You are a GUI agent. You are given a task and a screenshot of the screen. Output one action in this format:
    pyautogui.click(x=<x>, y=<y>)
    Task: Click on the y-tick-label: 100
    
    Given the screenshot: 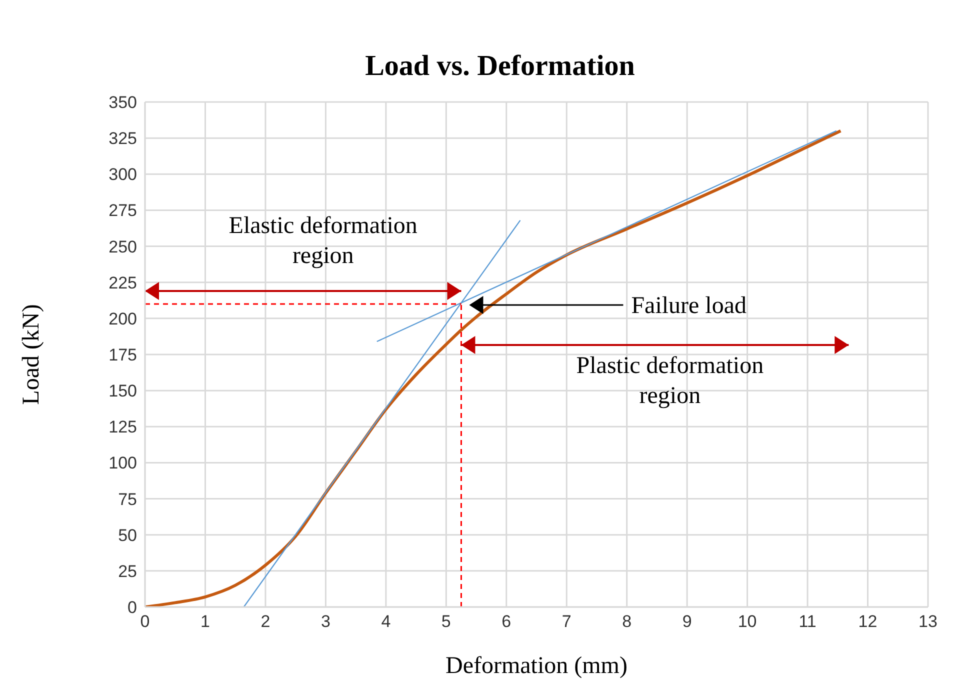 What is the action you would take?
    pyautogui.click(x=122, y=463)
    